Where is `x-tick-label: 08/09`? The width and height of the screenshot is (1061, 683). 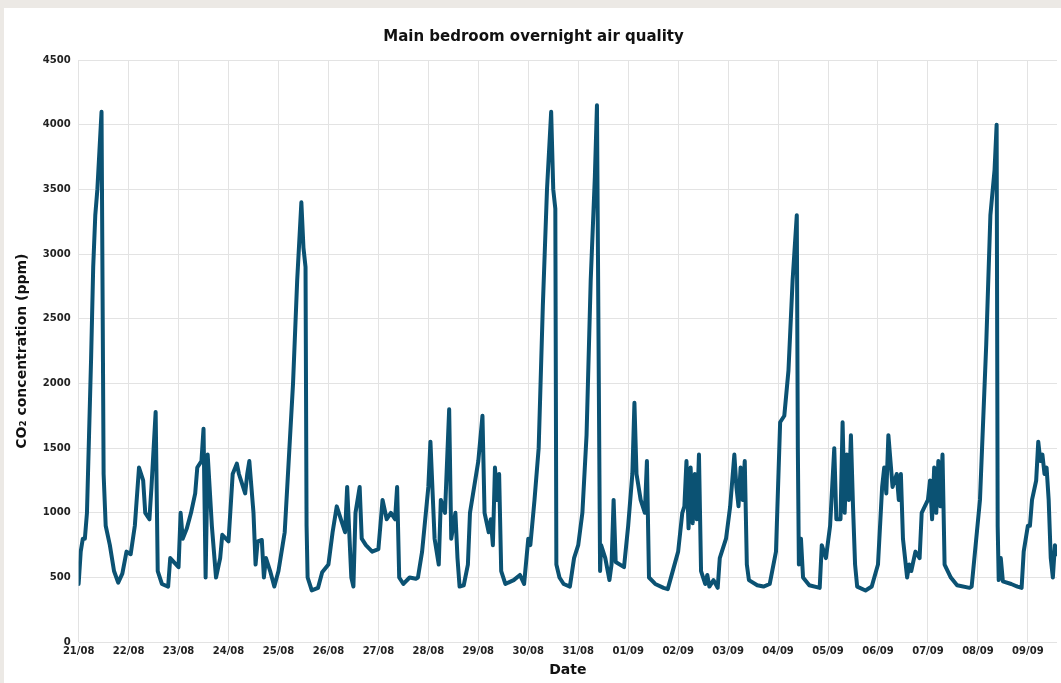 x-tick-label: 08/09 is located at coordinates (978, 650).